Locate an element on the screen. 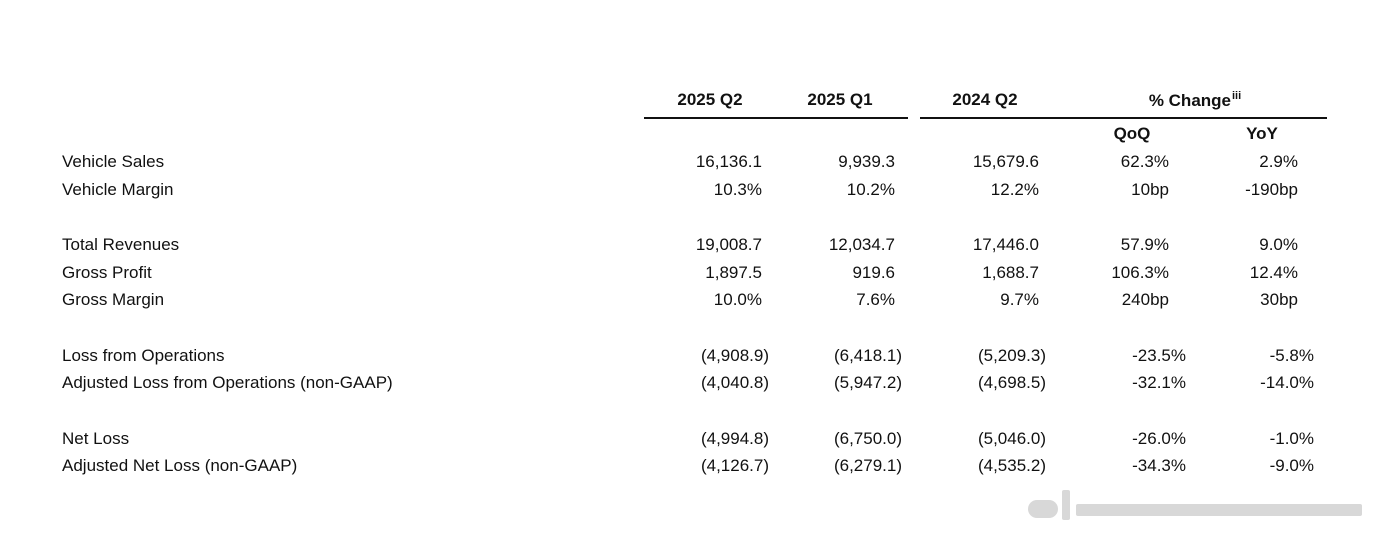 The height and width of the screenshot is (540, 1376). value-qoq: 62.3% is located at coordinates (1144, 161).